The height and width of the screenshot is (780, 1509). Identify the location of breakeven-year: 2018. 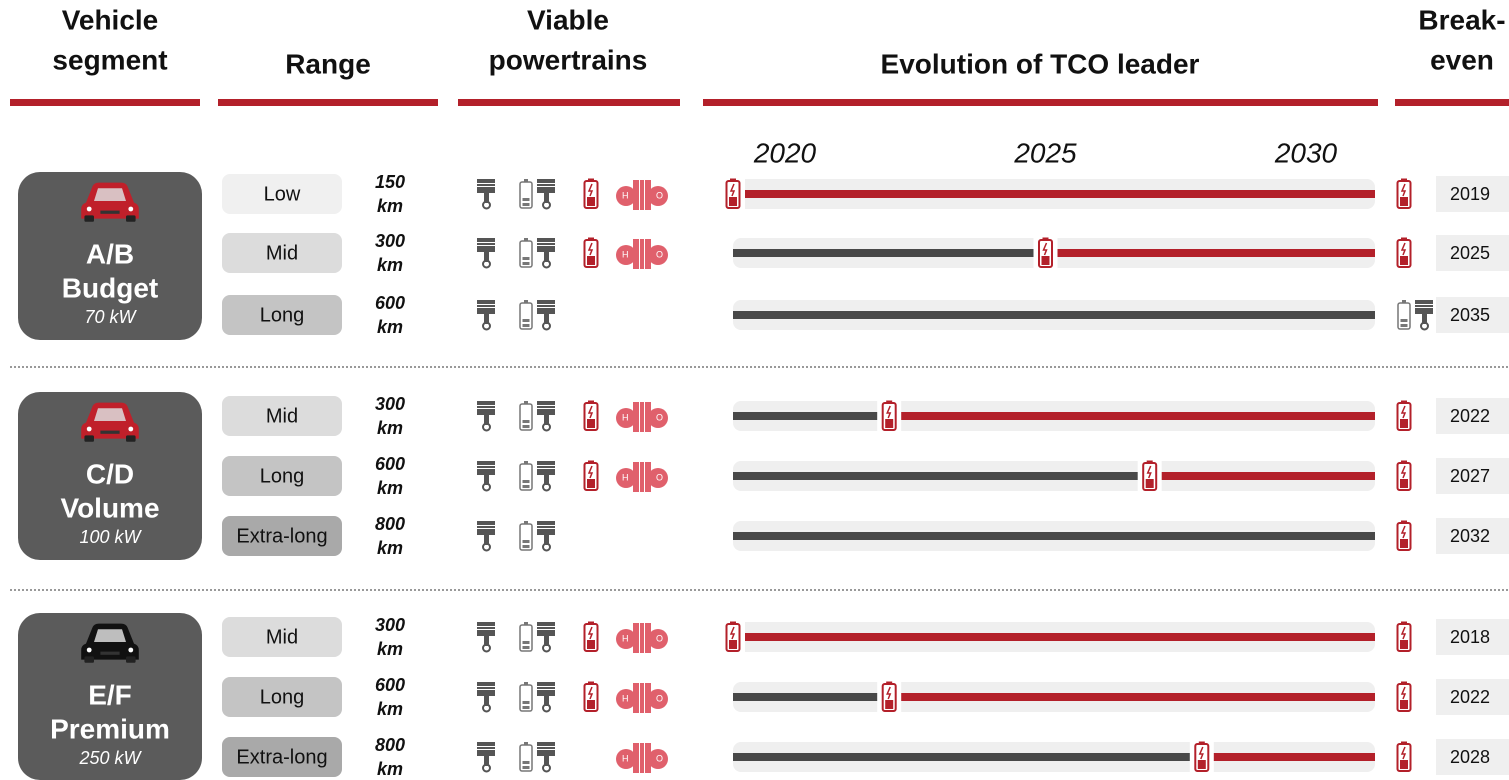
(1470, 637).